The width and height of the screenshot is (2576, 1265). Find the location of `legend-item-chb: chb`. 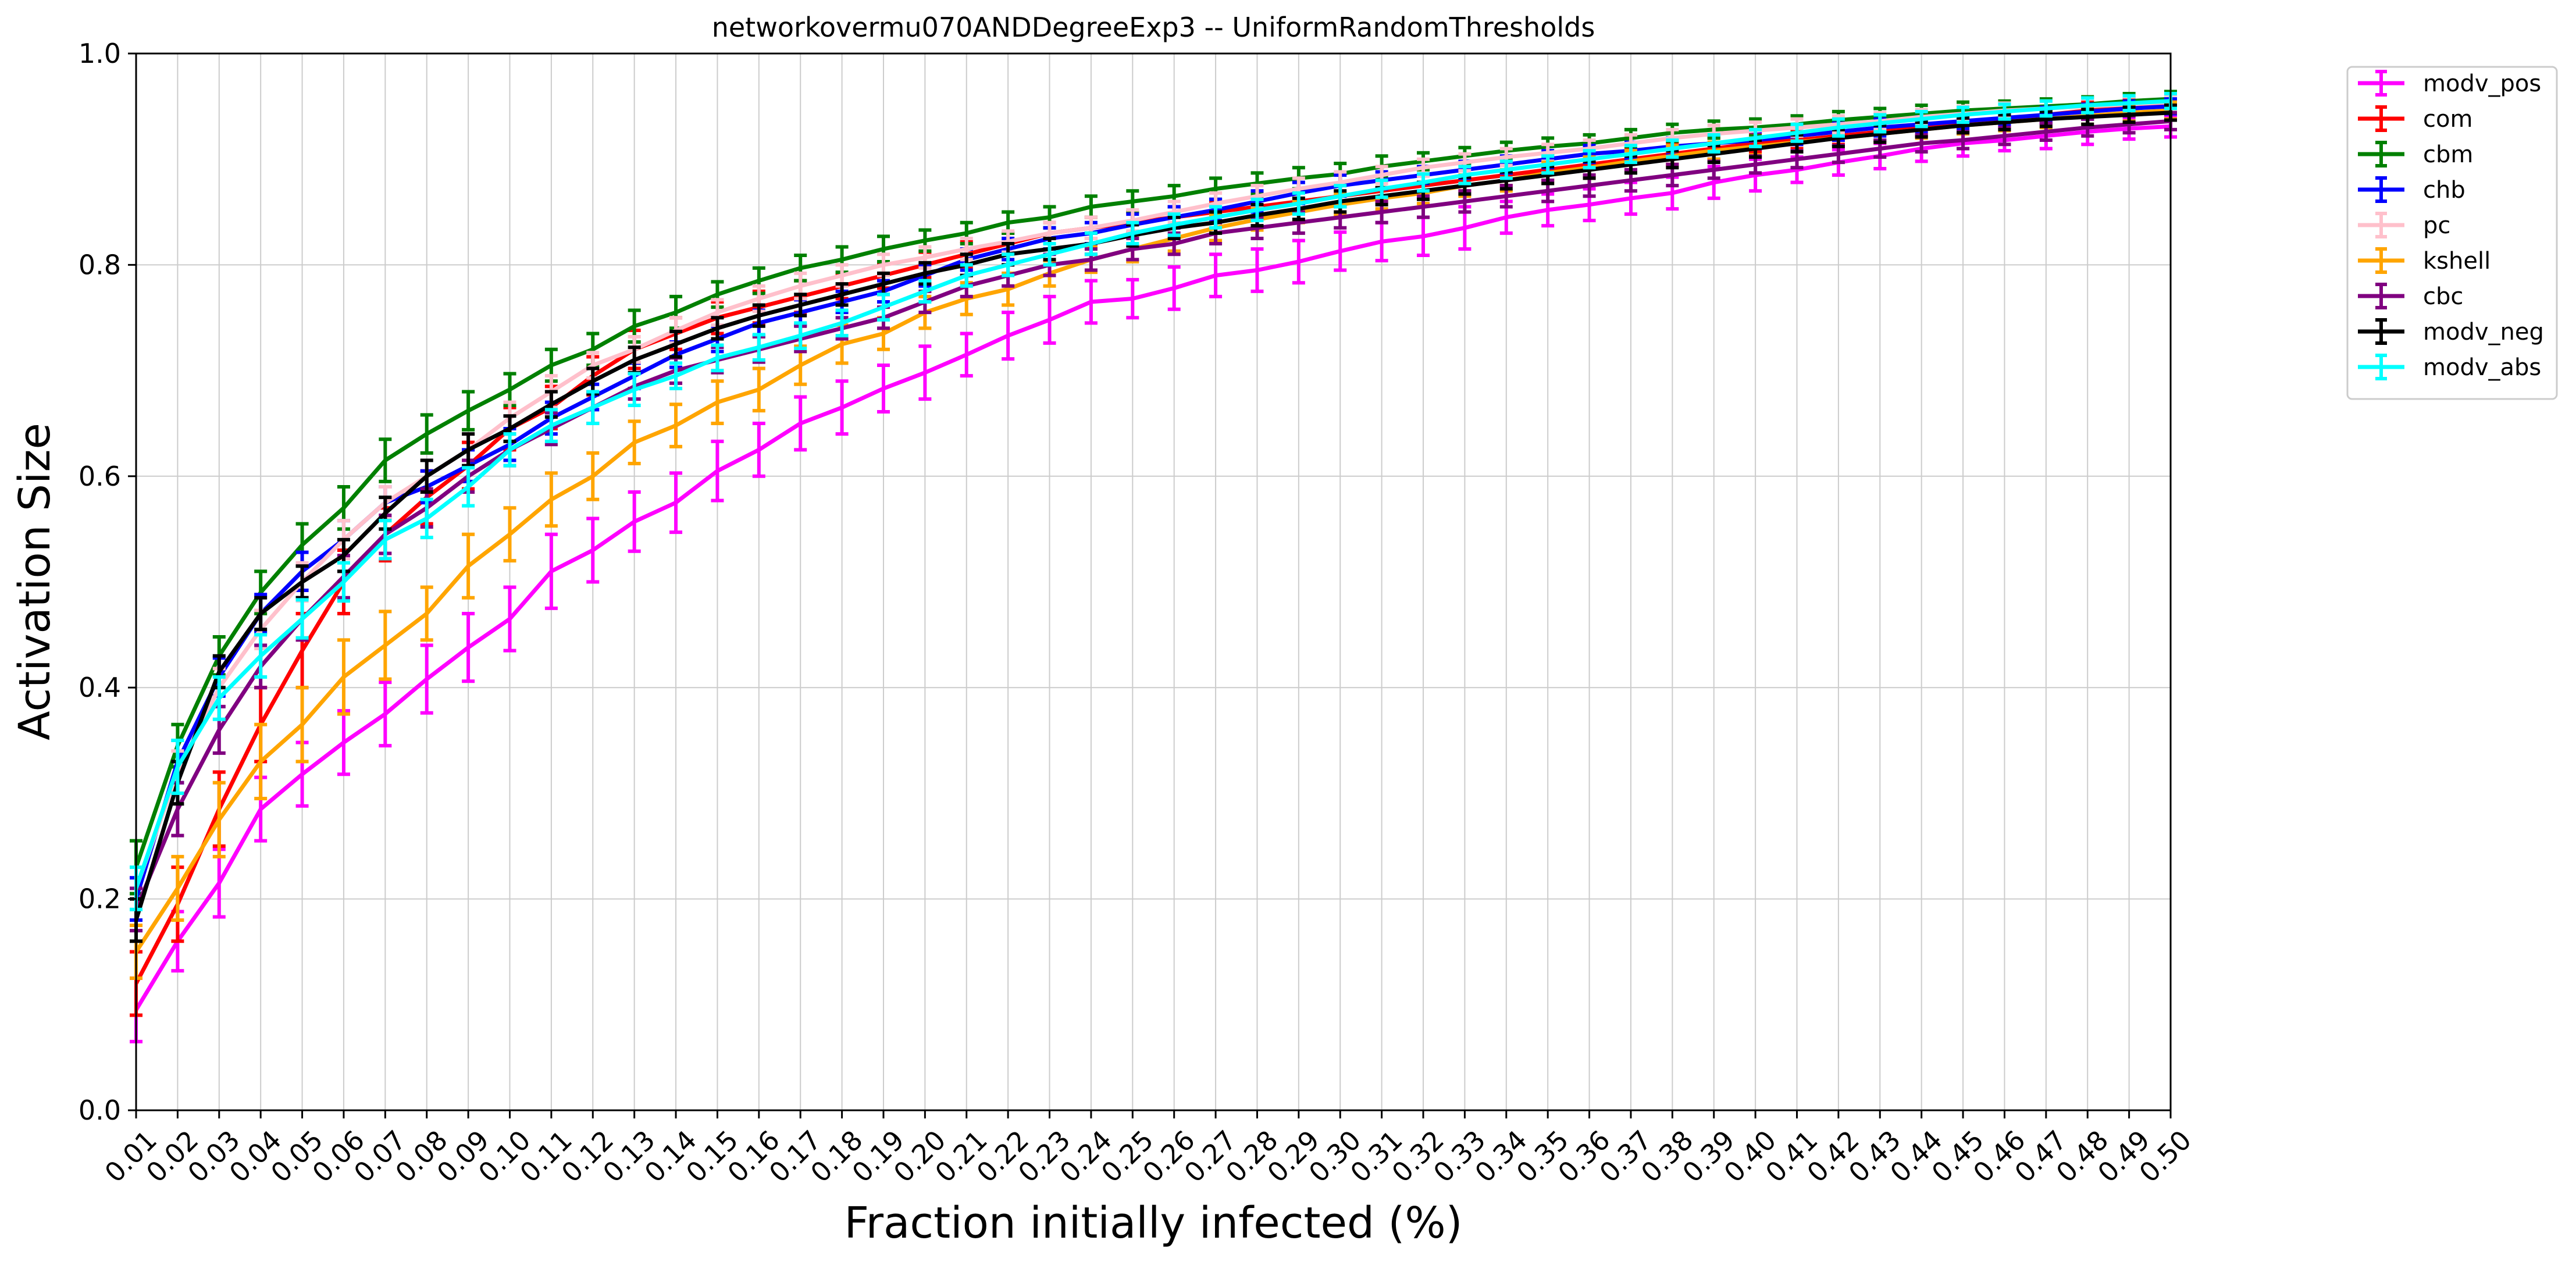

legend-item-chb: chb is located at coordinates (2411, 190).